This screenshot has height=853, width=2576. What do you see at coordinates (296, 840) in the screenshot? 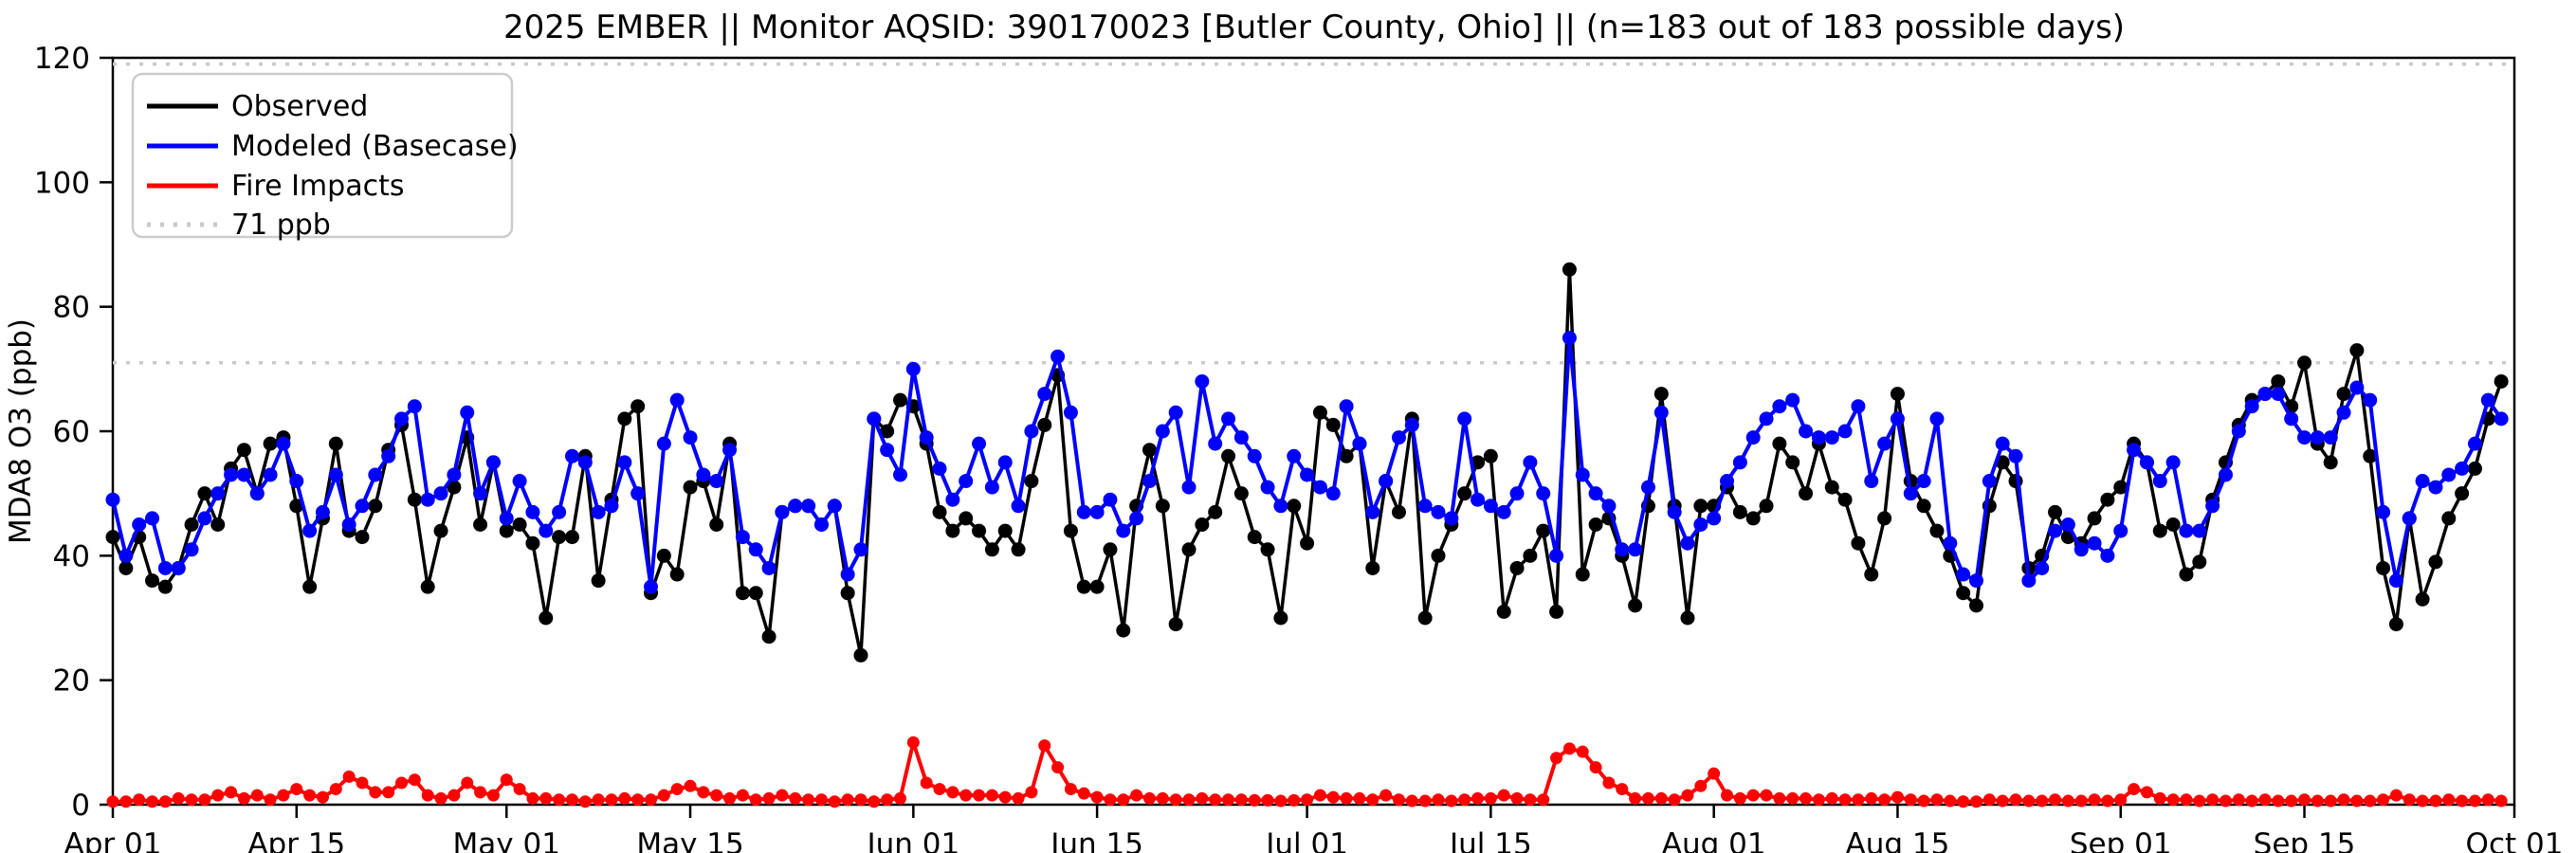
I see `x-tick-label: Apr 15` at bounding box center [296, 840].